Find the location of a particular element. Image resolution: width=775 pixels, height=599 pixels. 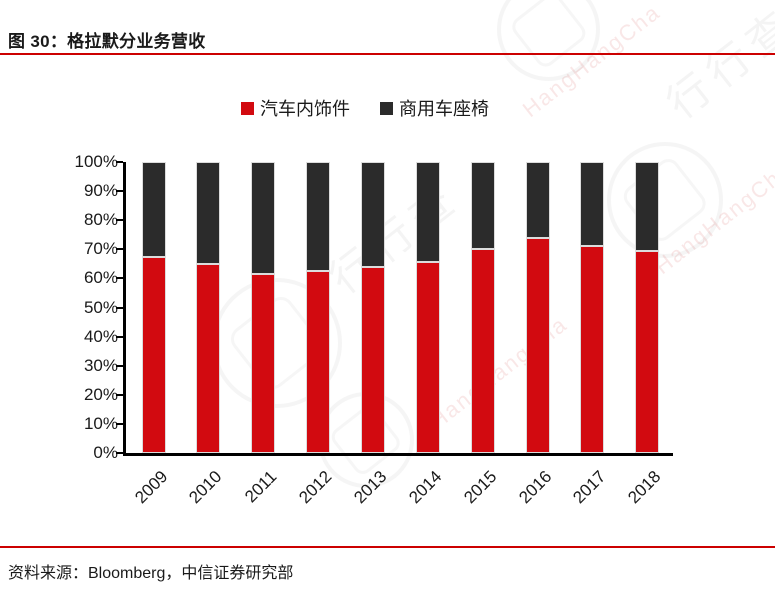

y-axis-tick-label: 60% is located at coordinates (100, 278).